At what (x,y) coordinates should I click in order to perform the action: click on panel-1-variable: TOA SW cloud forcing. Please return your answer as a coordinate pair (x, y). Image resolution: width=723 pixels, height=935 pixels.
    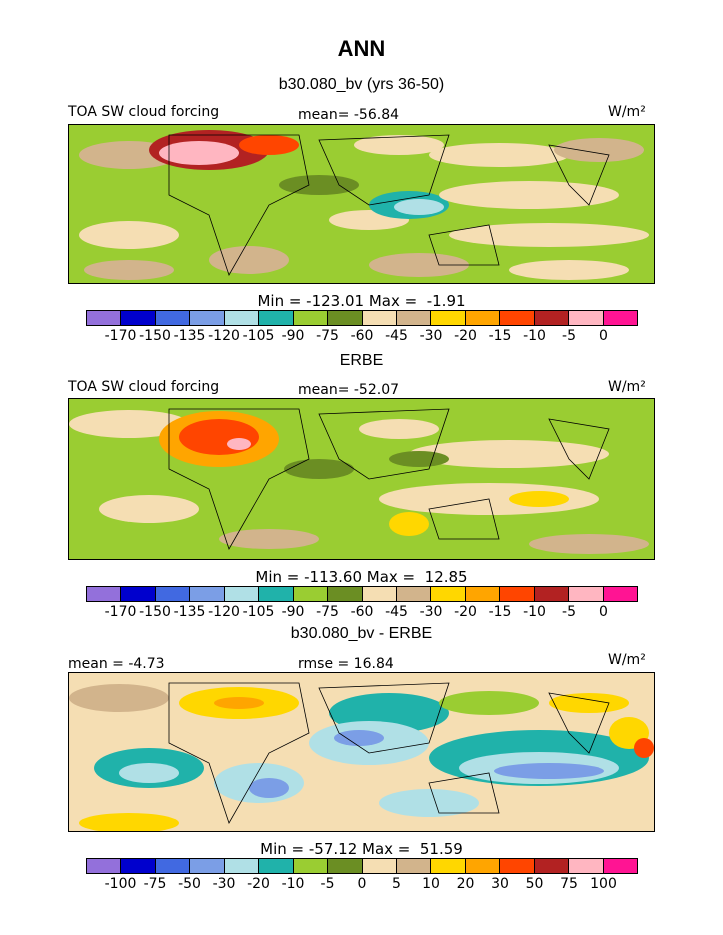
    Looking at the image, I should click on (144, 112).